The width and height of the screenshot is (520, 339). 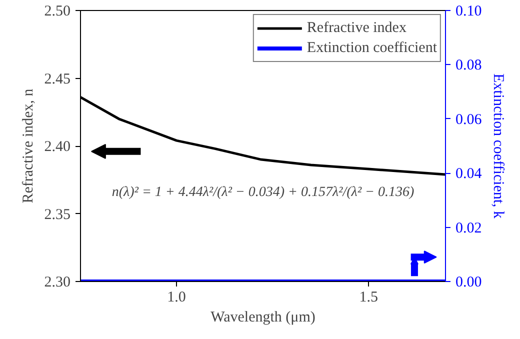 I want to click on y-tick-label: 2.30, so click(x=57, y=282).